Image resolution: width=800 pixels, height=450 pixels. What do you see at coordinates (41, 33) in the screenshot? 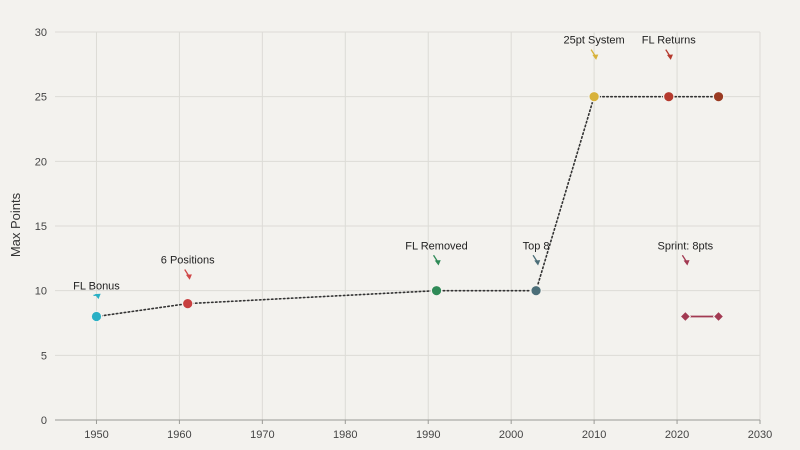
I see `y-tick-label: 30` at bounding box center [41, 33].